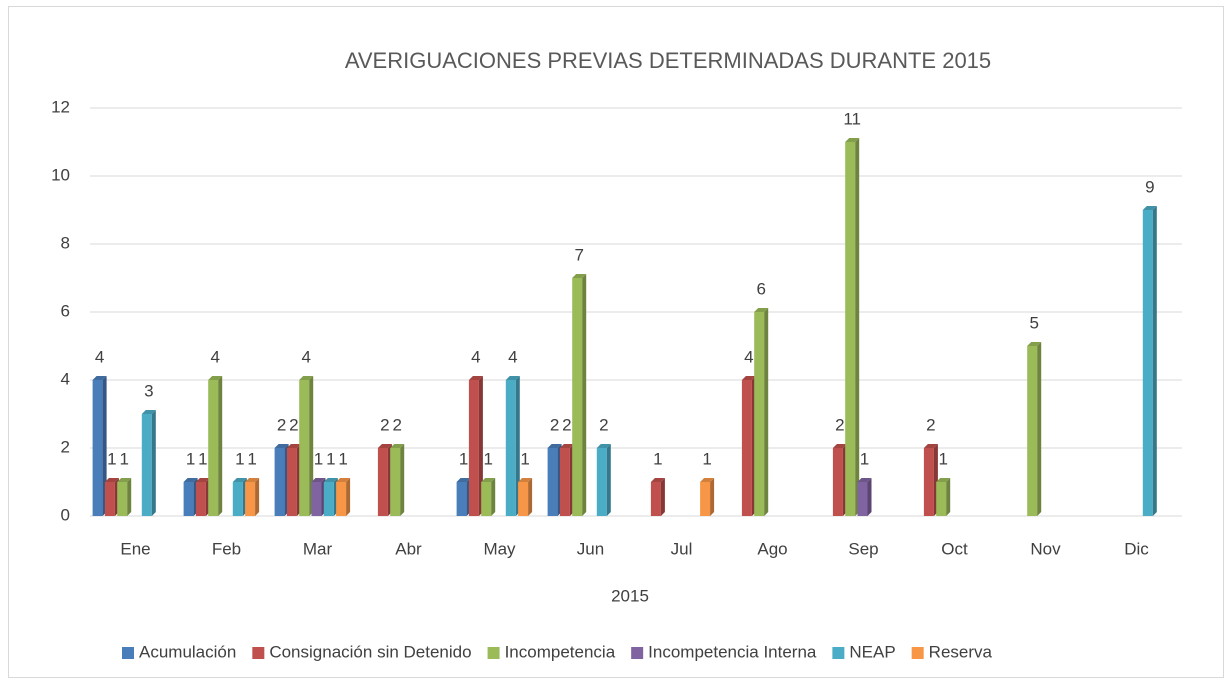 The height and width of the screenshot is (684, 1232). What do you see at coordinates (863, 548) in the screenshot?
I see `x-tick-label: Sep` at bounding box center [863, 548].